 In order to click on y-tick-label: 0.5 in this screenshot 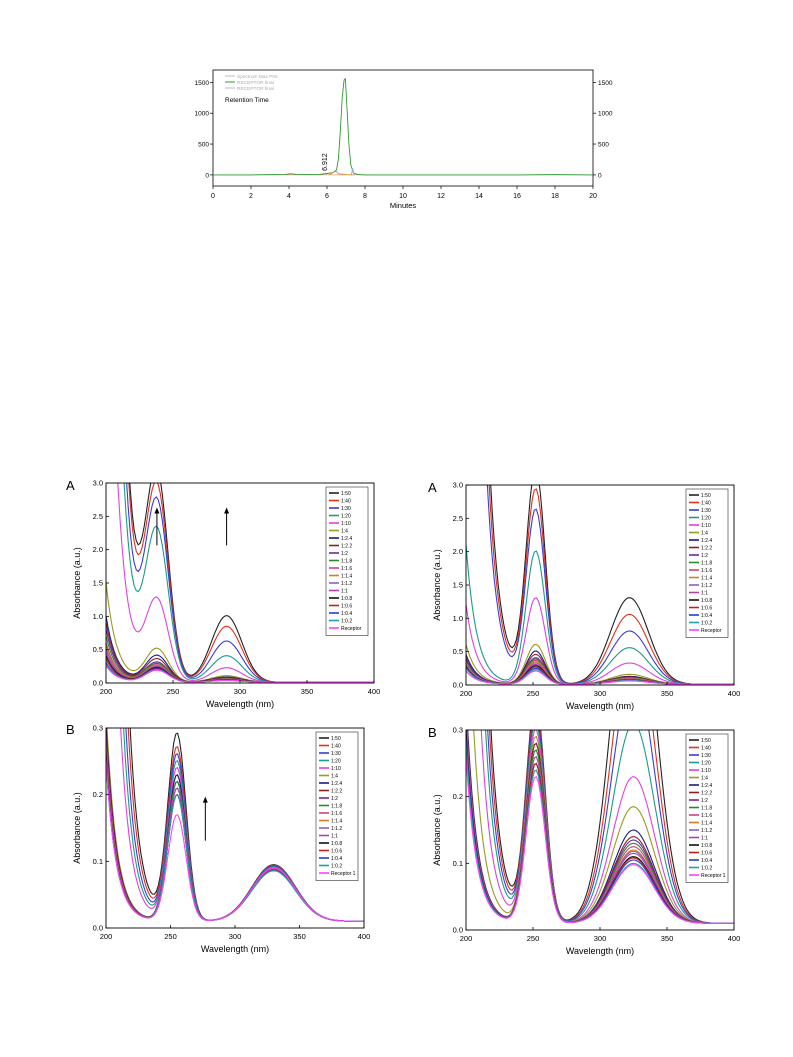, I will do `click(98, 649)`.